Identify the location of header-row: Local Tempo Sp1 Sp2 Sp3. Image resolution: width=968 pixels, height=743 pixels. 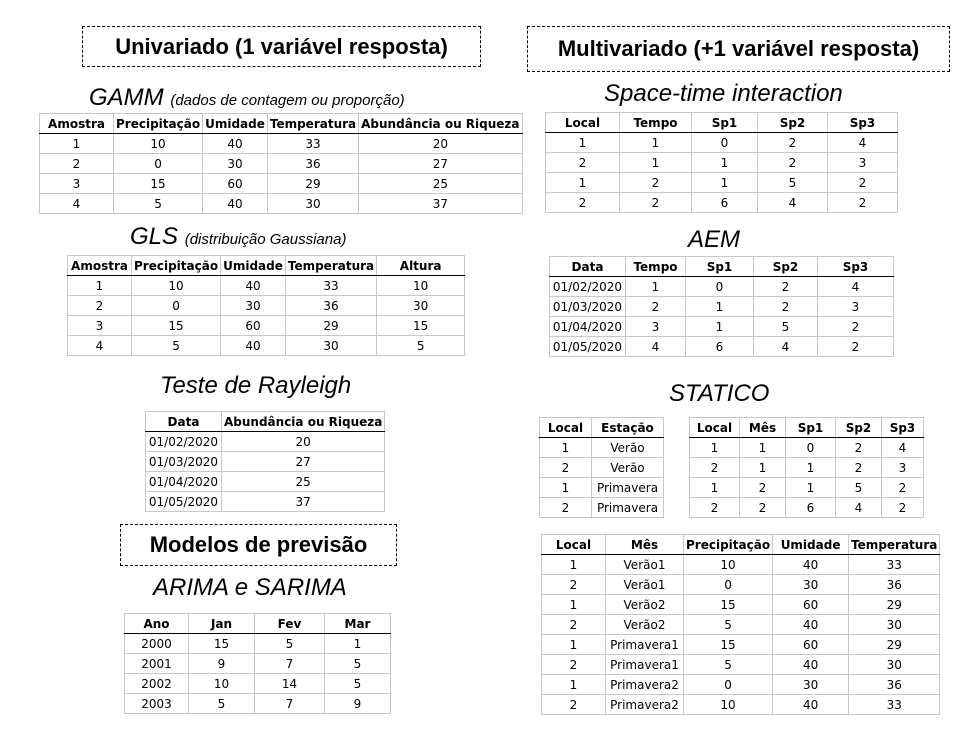
(721, 122).